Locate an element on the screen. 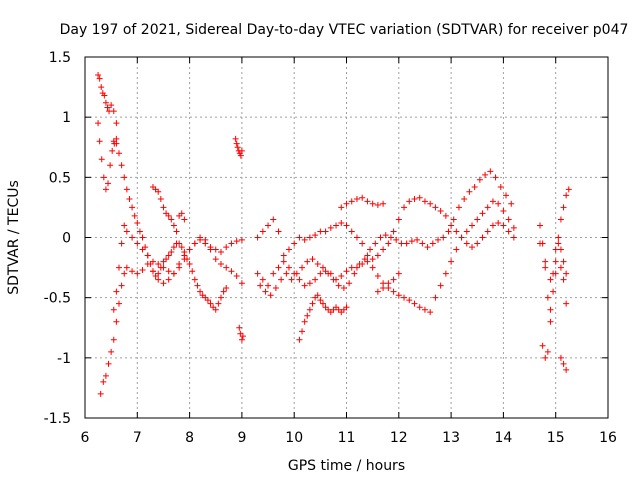 The width and height of the screenshot is (640, 480). x-tick-label: 6 is located at coordinates (85, 438).